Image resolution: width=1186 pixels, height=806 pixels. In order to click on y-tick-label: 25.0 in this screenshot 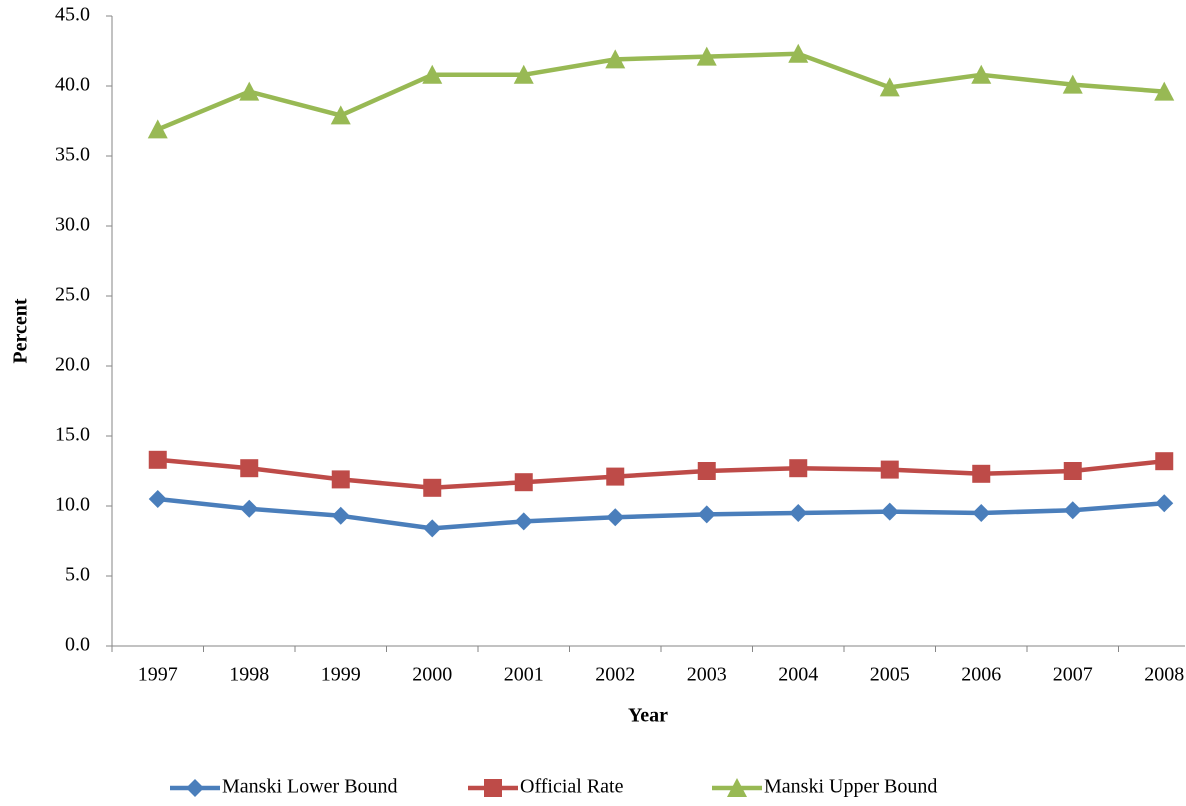, I will do `click(72, 295)`.